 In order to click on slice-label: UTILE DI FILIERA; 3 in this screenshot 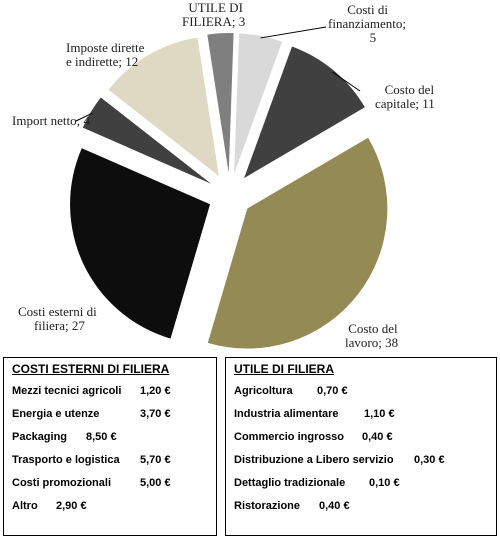, I will do `click(213, 14)`.